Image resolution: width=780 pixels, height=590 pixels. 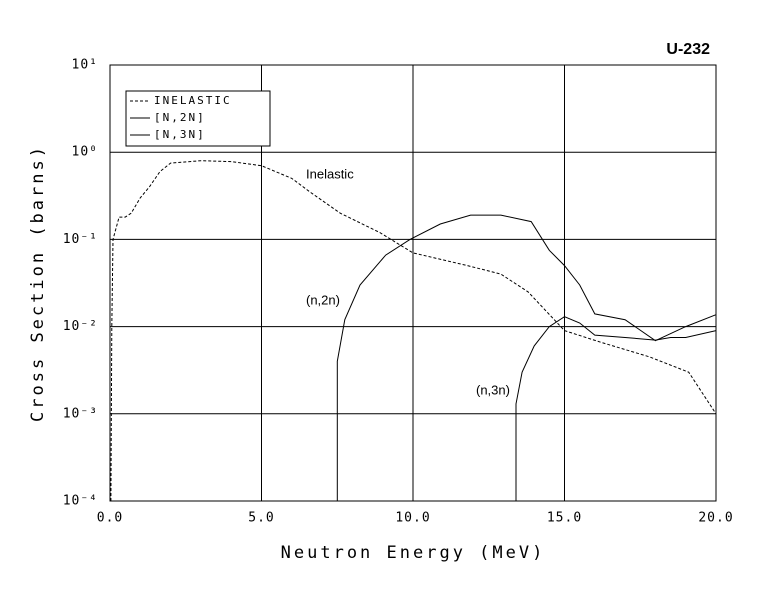 What do you see at coordinates (493, 389) in the screenshot?
I see `annotation: (n,3n)` at bounding box center [493, 389].